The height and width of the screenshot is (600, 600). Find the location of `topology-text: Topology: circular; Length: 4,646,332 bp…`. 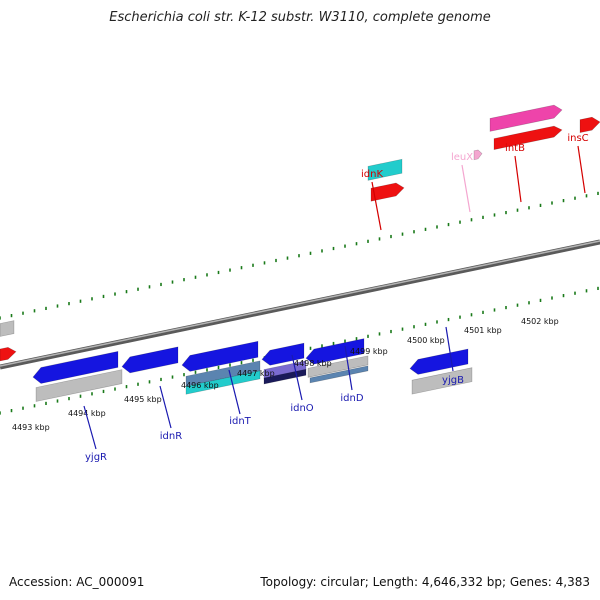

topology-text: Topology: circular; Length: 4,646,332 bp… is located at coordinates (425, 582).